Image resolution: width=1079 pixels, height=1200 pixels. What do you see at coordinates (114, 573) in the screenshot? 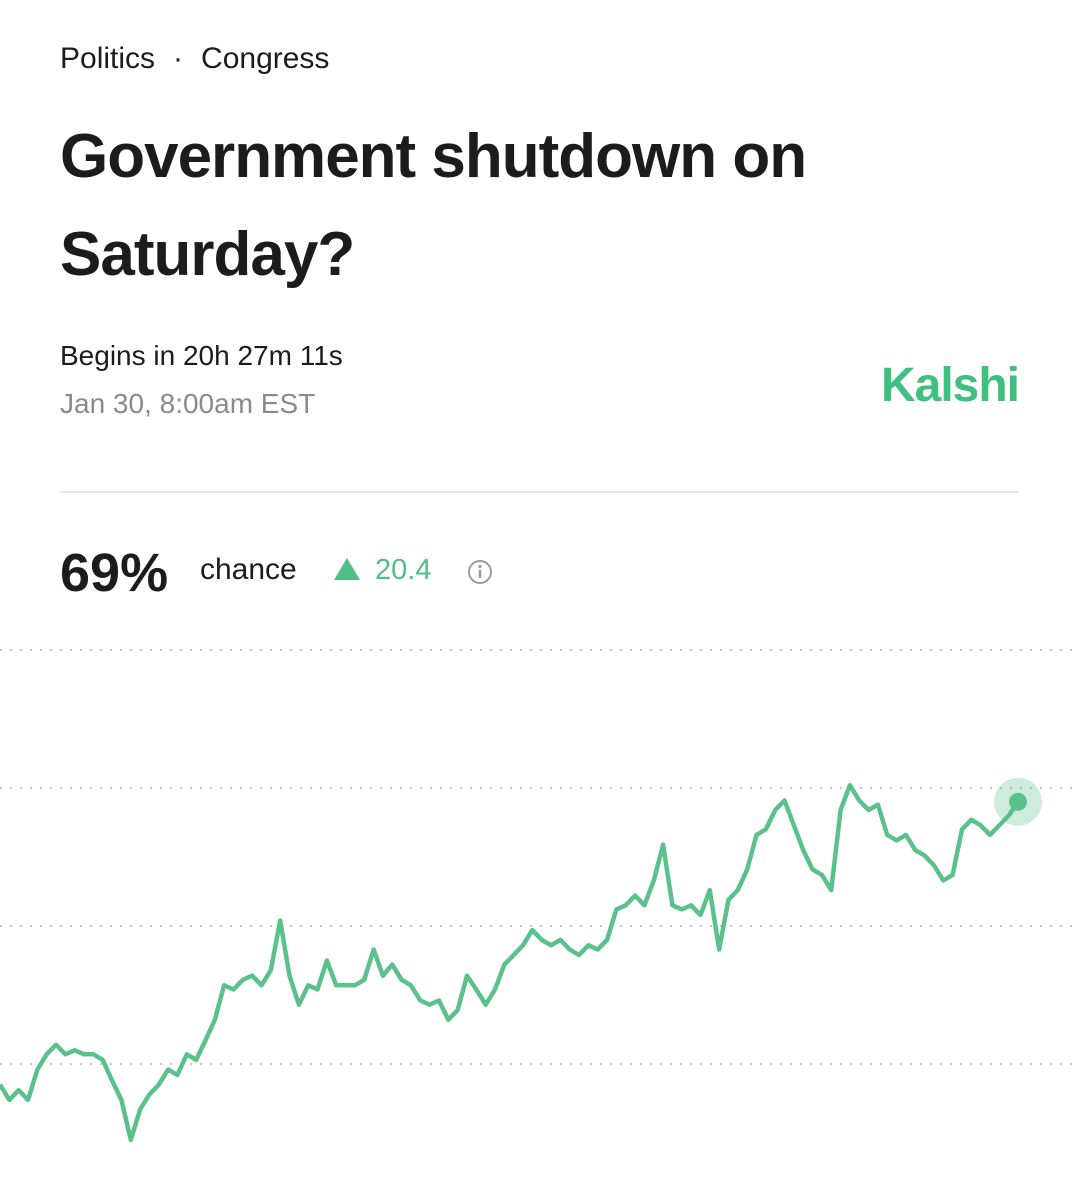
I see `probability: 69%` at bounding box center [114, 573].